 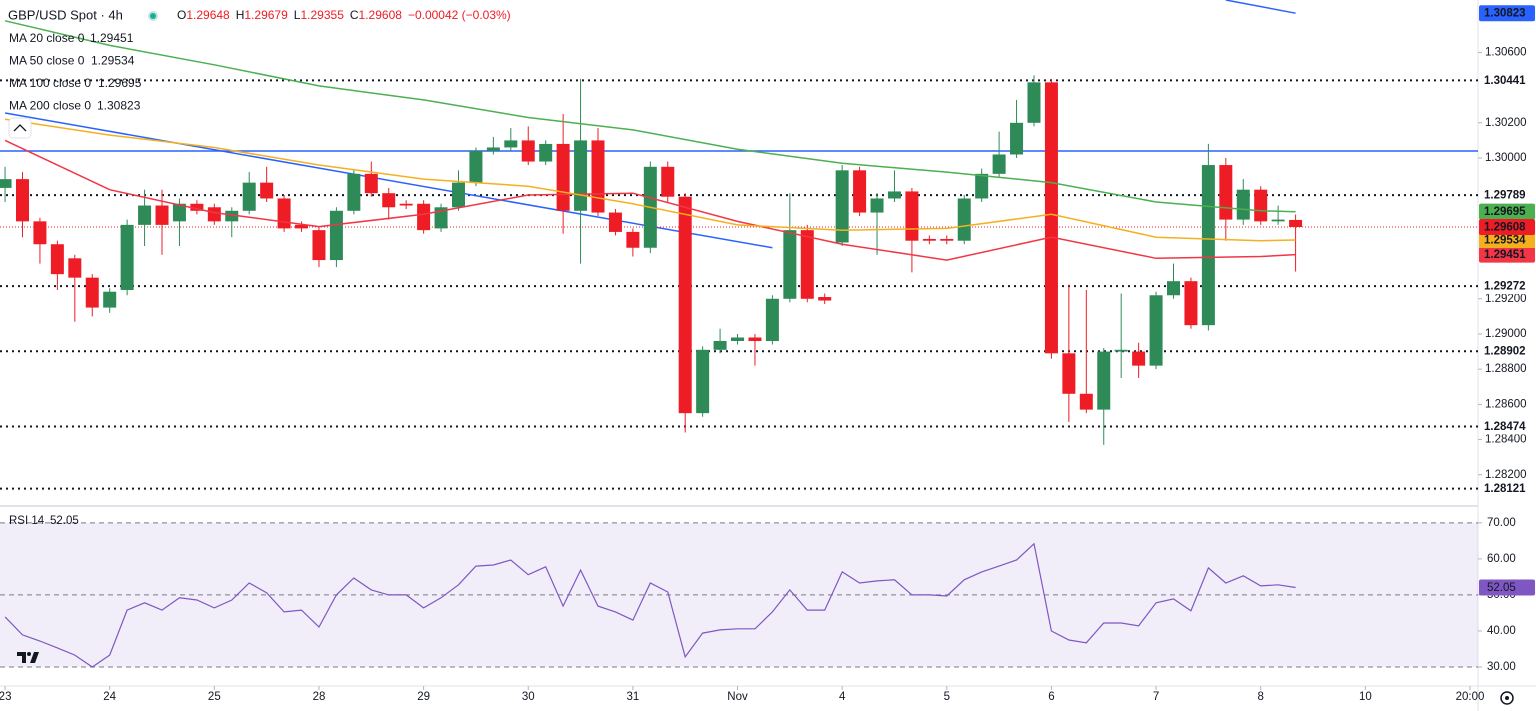 I want to click on ma-label: 1.30823, so click(x=1505, y=14).